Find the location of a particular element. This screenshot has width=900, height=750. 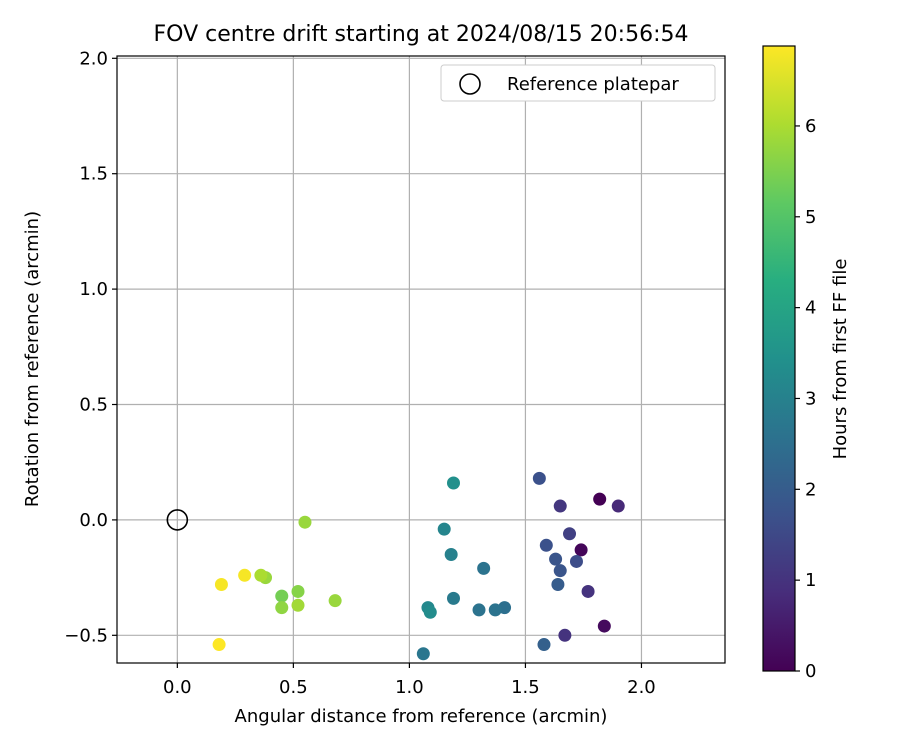

y-tick-label: 1.5 is located at coordinates (93, 174).